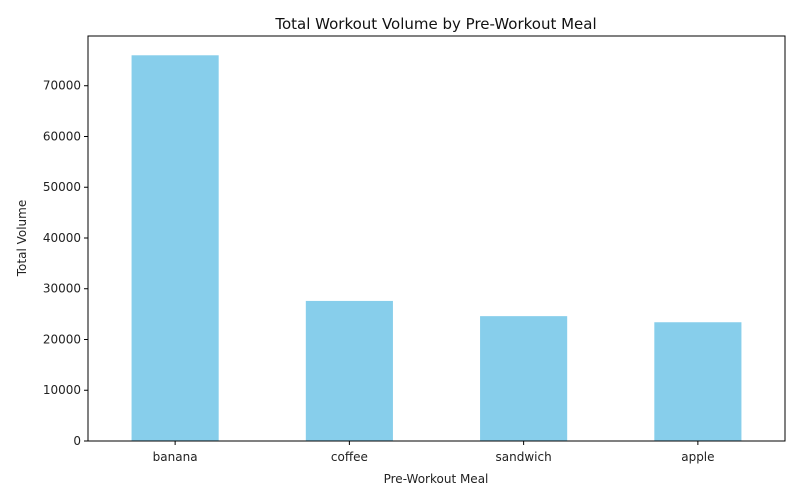 The width and height of the screenshot is (800, 500). I want to click on y-axis-label: Total Volume, so click(22, 238).